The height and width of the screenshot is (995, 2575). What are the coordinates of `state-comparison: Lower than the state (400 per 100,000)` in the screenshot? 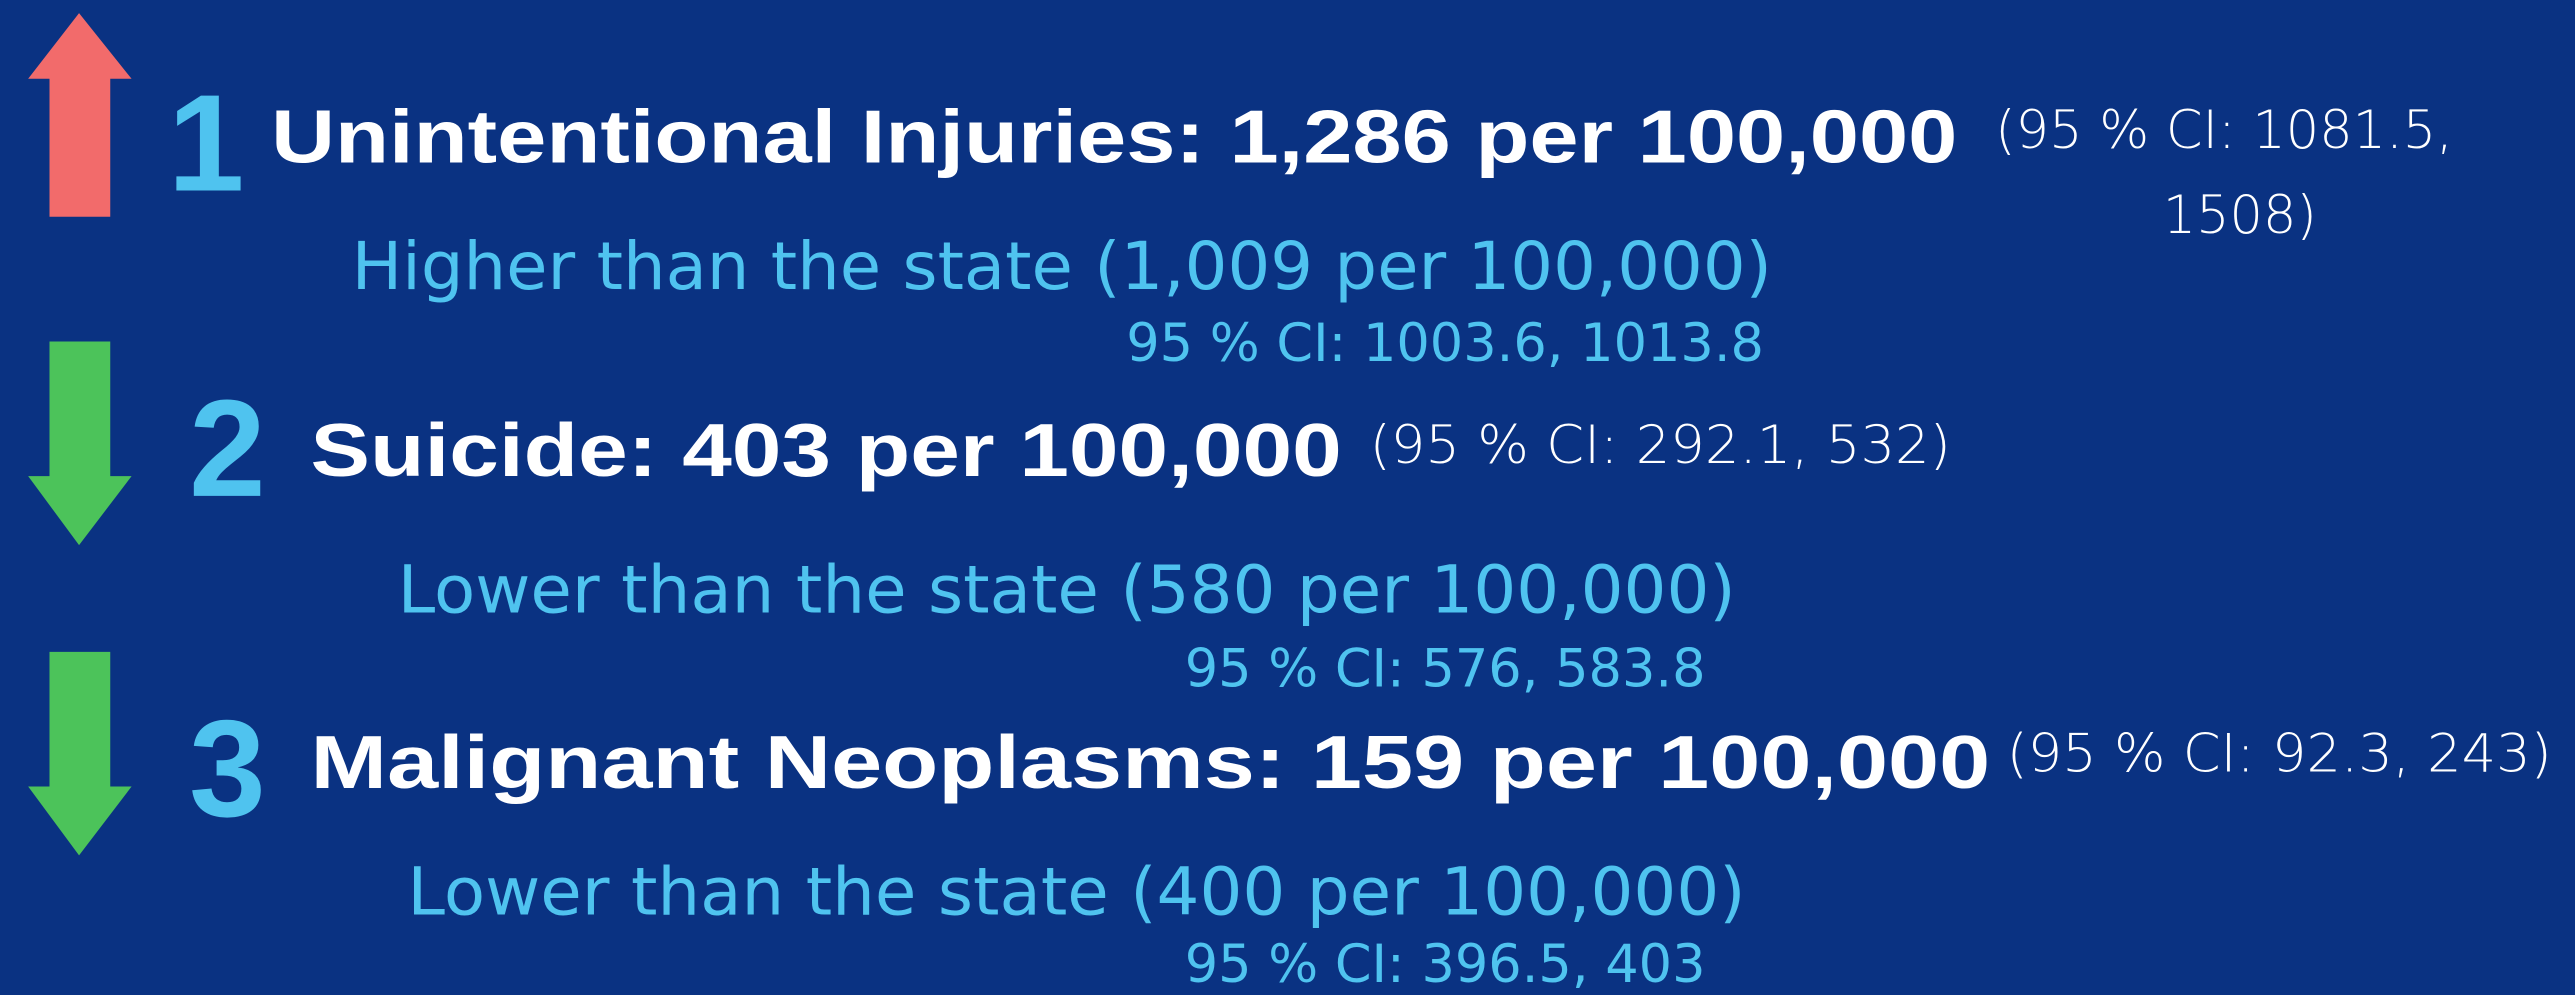 It's located at (1076, 893).